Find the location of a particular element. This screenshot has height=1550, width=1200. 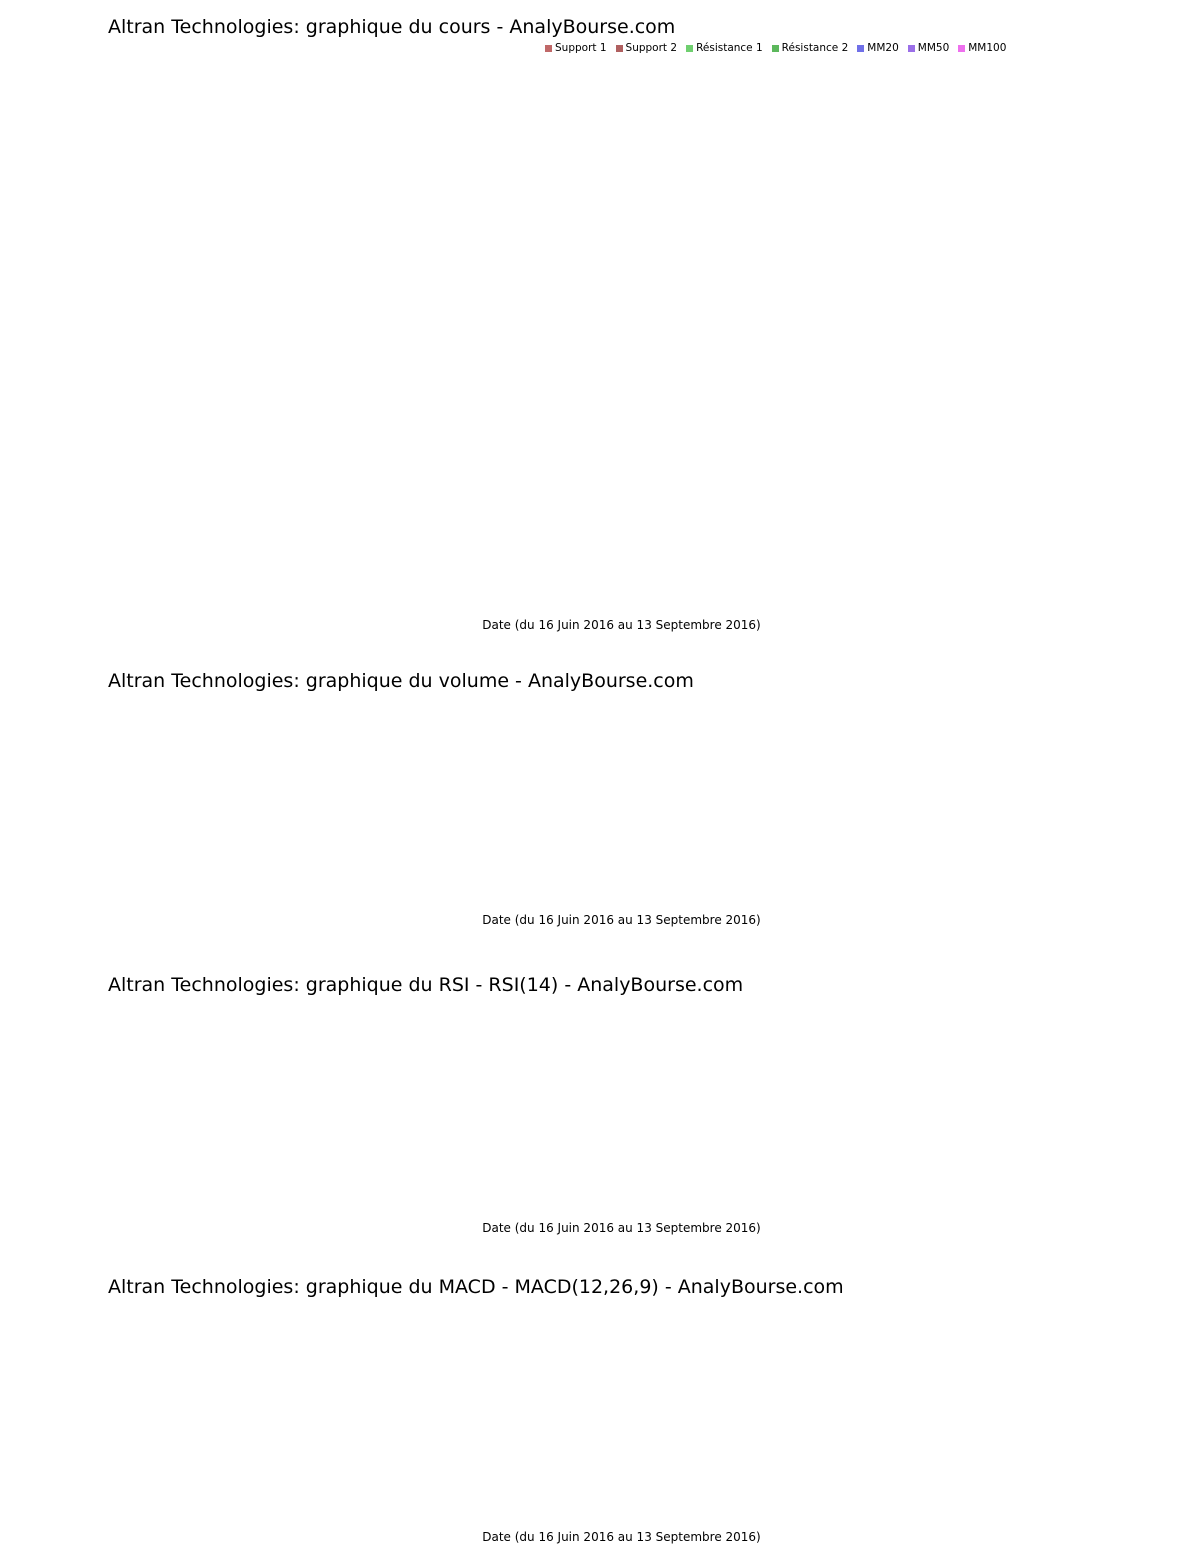

legend-item-label: Résistance 1 is located at coordinates (729, 48).